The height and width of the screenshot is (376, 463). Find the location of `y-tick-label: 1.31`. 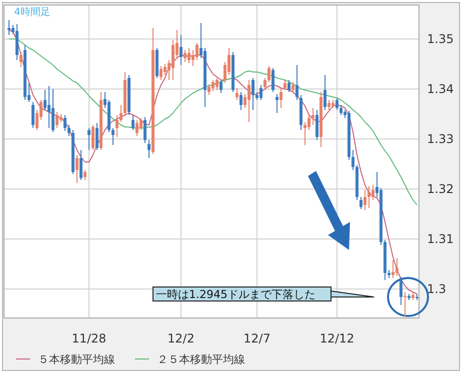

y-tick-label: 1.31 is located at coordinates (440, 239).